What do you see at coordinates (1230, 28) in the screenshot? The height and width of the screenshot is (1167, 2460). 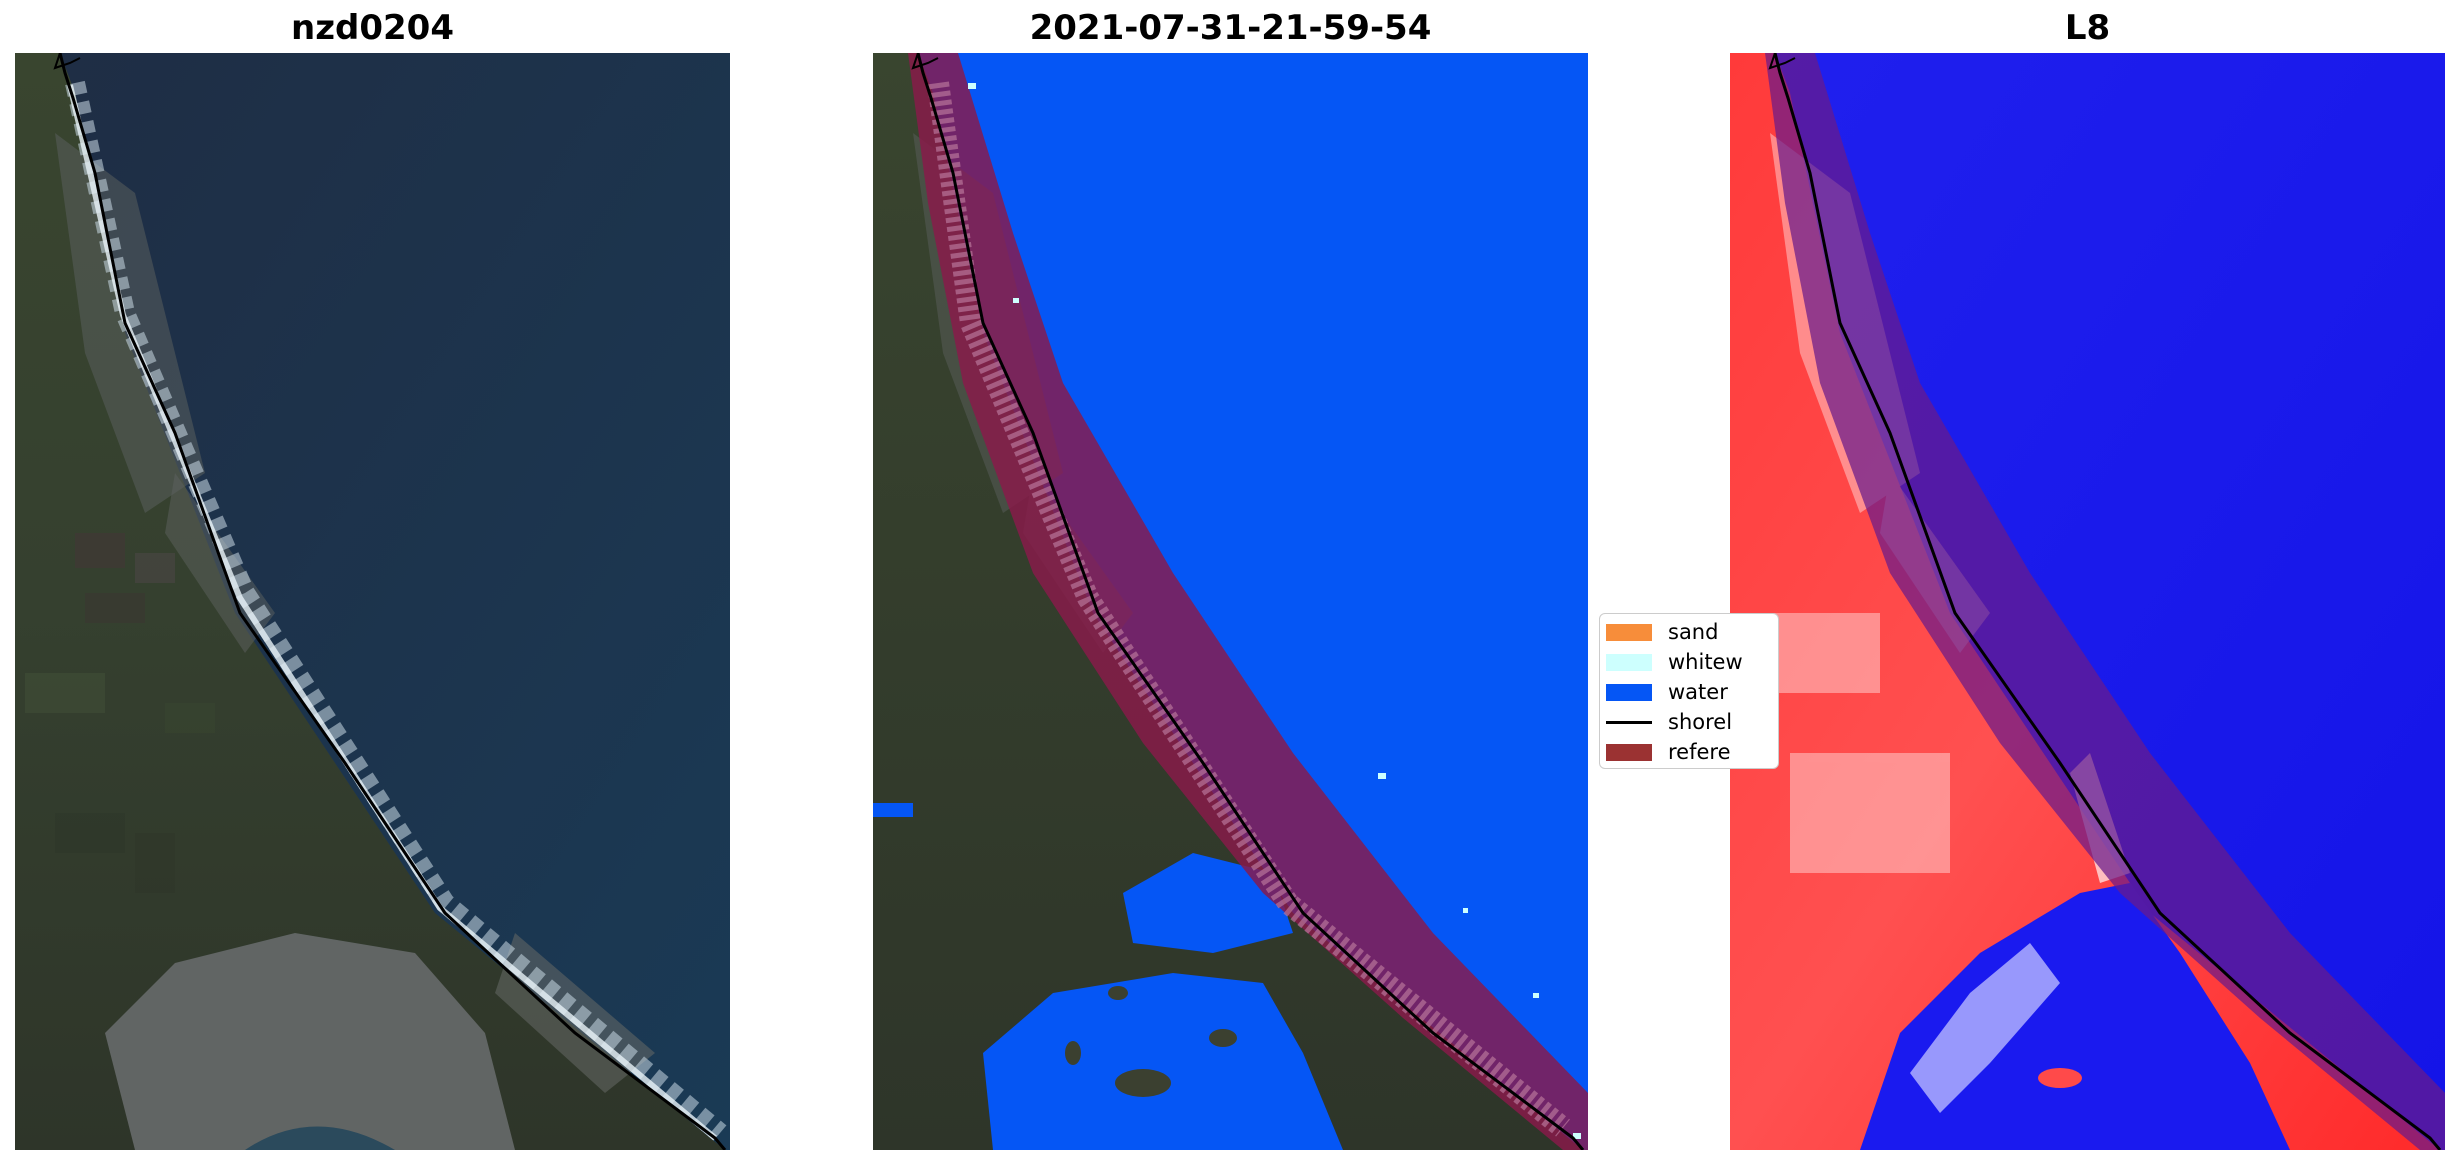 I see `panel-title-classification: 2021-07-31-21-59-54` at bounding box center [1230, 28].